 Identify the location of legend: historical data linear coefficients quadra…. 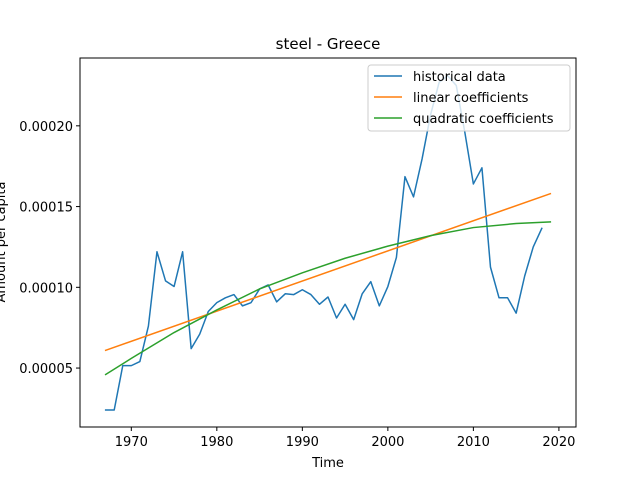
(469, 98).